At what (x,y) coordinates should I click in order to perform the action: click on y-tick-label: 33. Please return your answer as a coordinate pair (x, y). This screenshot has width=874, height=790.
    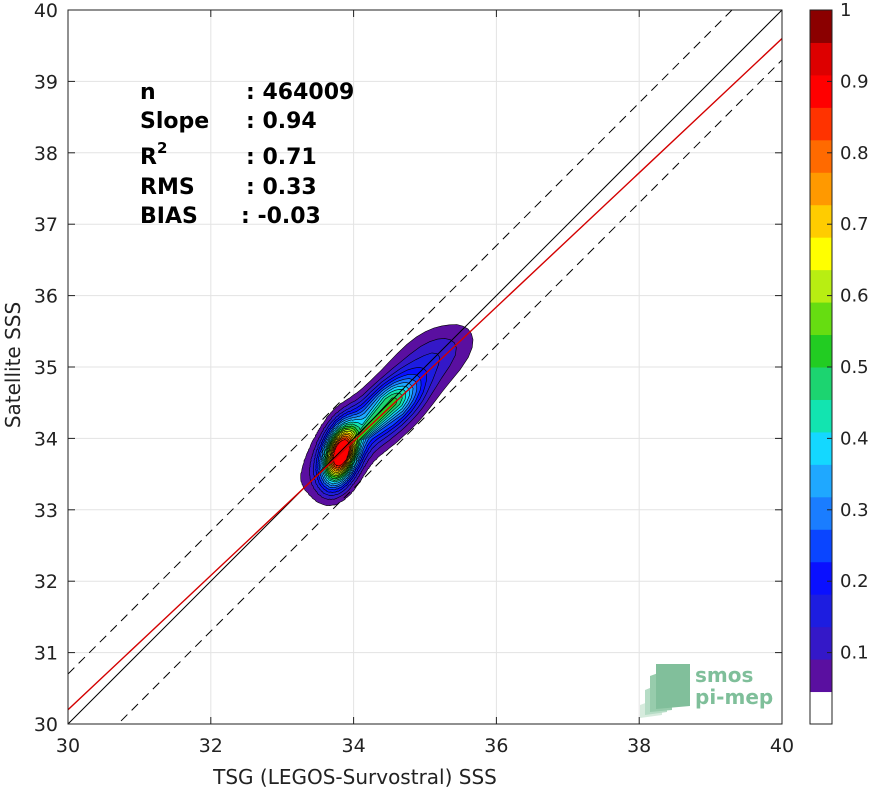
    Looking at the image, I should click on (46, 511).